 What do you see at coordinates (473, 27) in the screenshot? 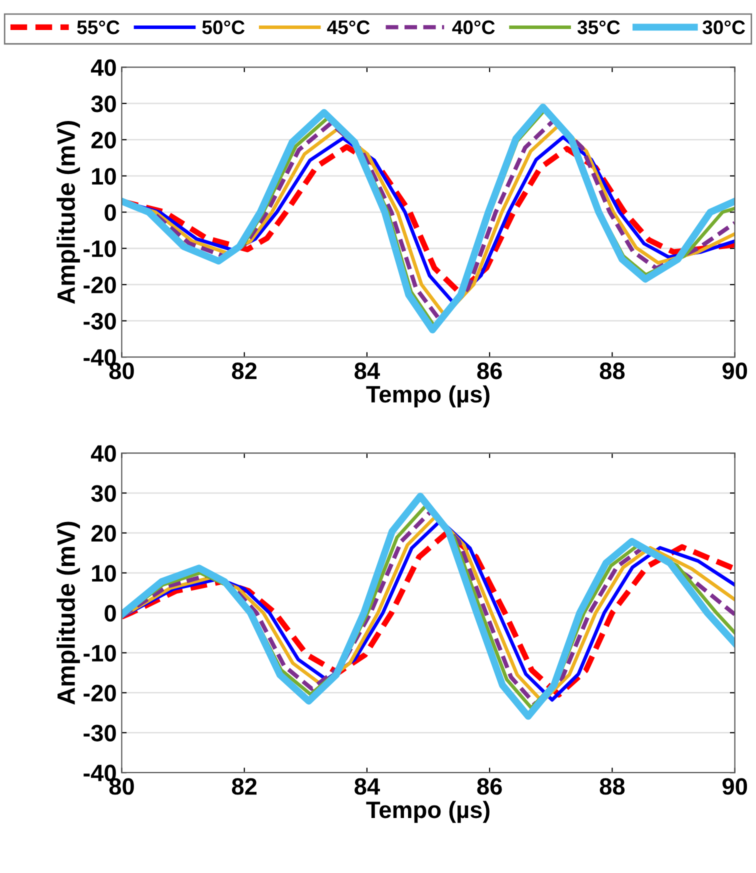
I see `legend-label: 40°C` at bounding box center [473, 27].